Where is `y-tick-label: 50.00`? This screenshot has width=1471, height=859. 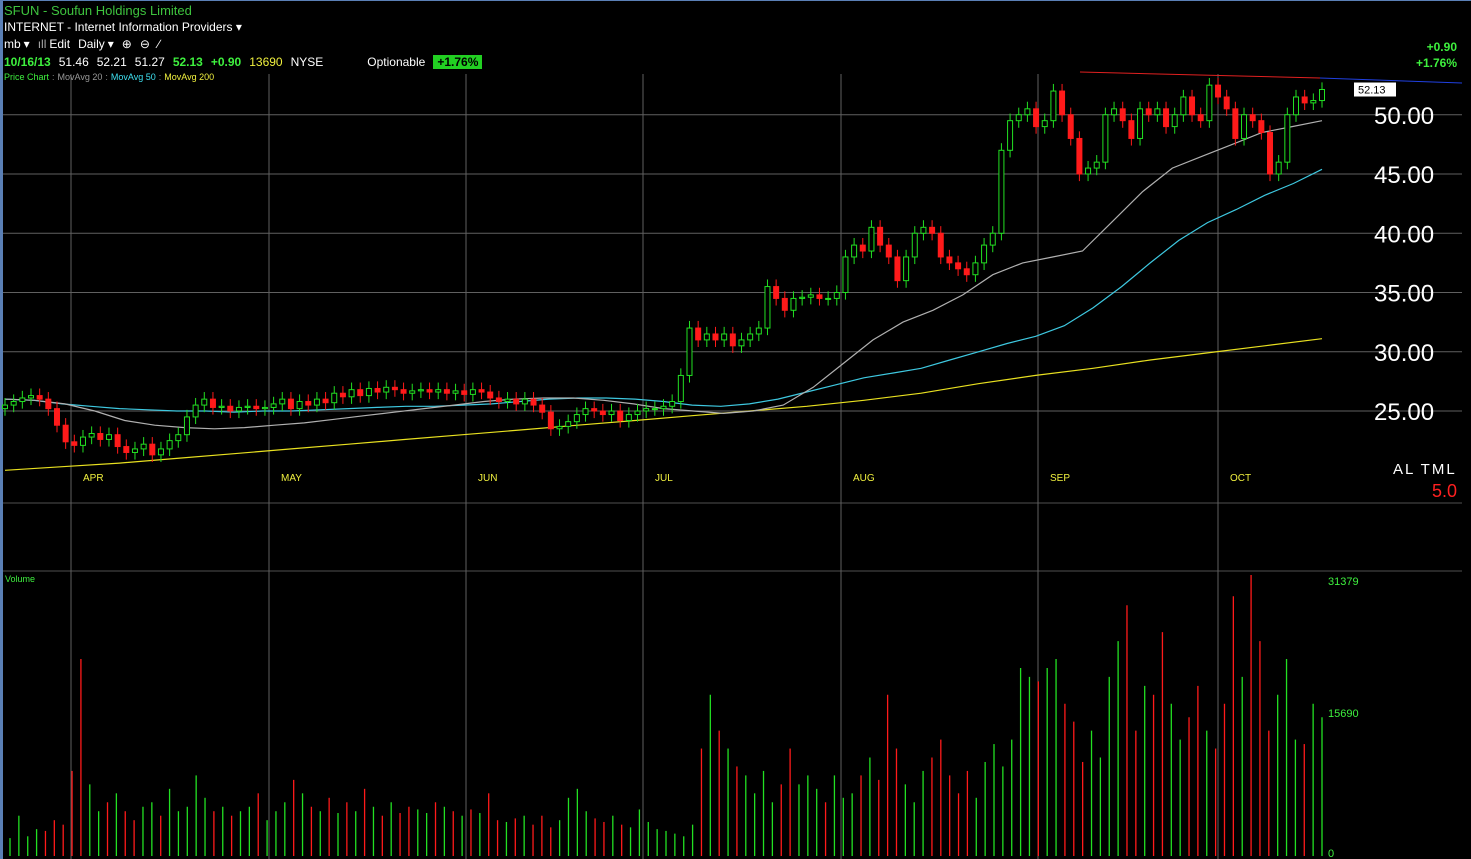
y-tick-label: 50.00 is located at coordinates (1404, 116).